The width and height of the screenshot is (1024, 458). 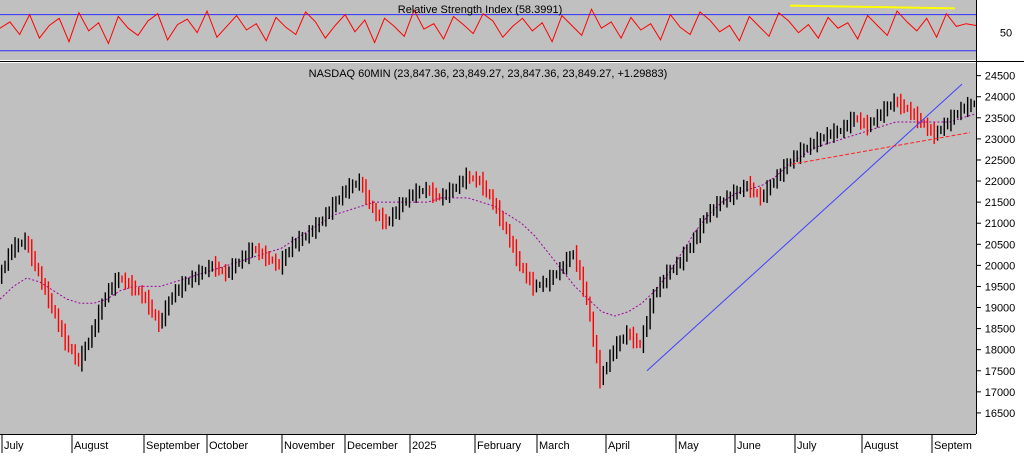 I want to click on y-tick-label: 22000, so click(x=1000, y=182).